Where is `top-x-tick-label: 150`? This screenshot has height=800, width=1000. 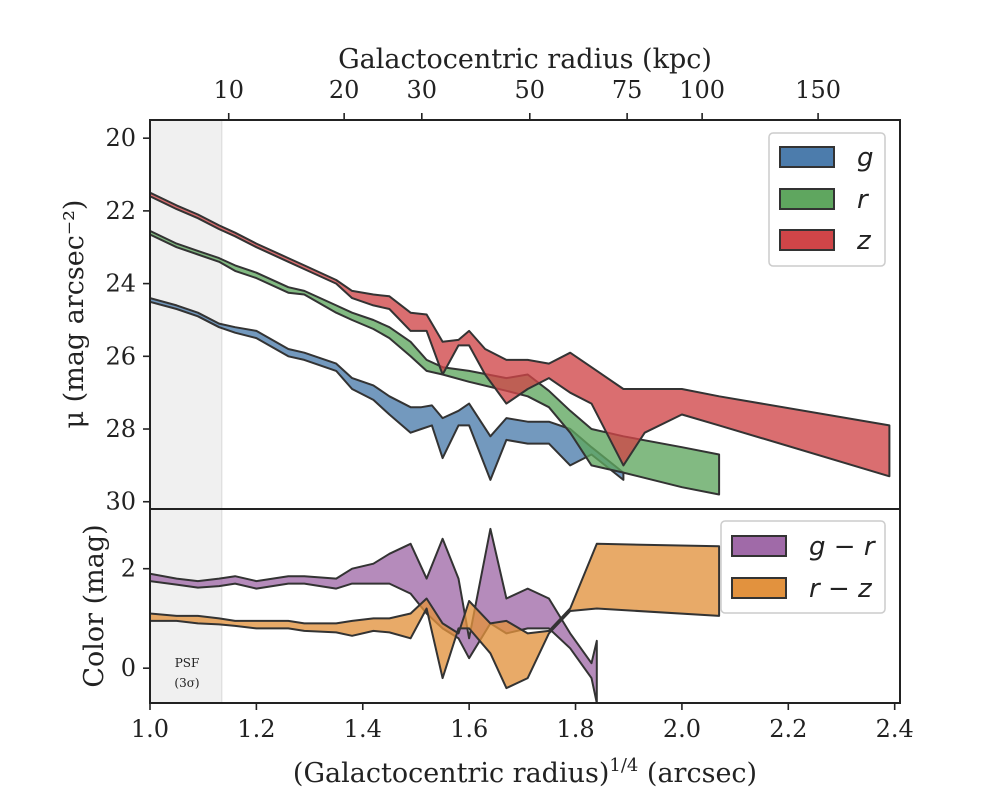
top-x-tick-label: 150 is located at coordinates (818, 90).